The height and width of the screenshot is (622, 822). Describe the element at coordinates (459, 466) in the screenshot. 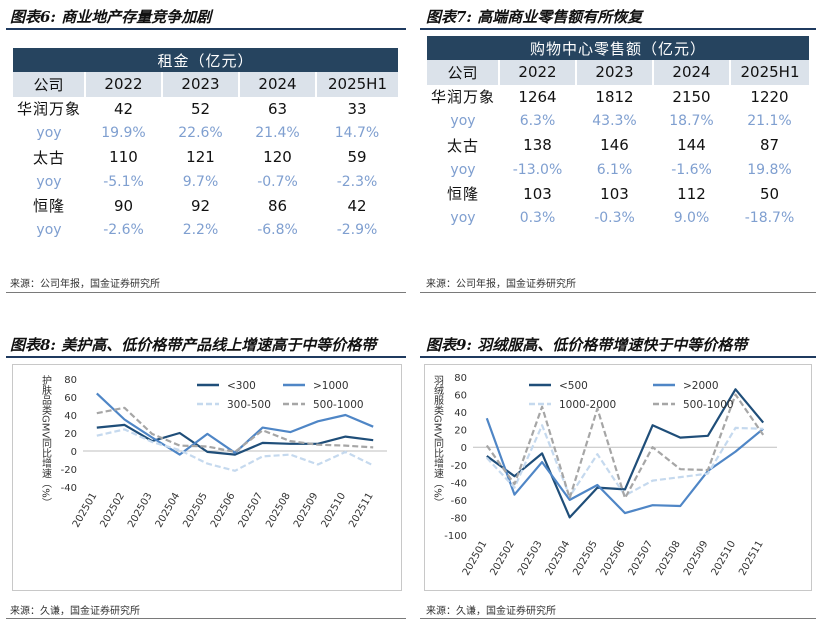

I see `y-tick-label: -20` at that location.